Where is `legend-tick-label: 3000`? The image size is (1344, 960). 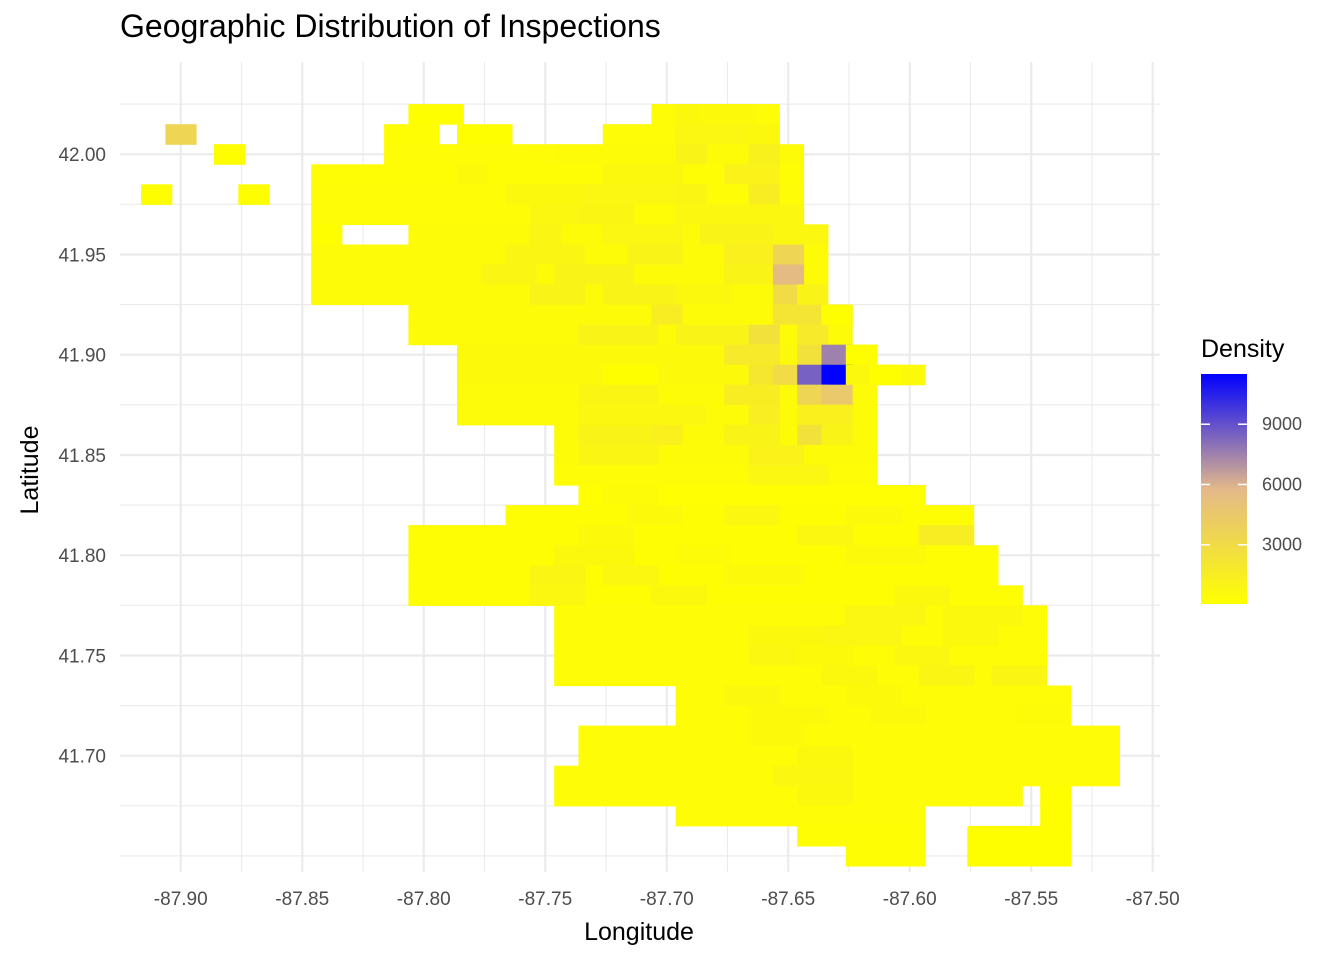 legend-tick-label: 3000 is located at coordinates (1282, 545).